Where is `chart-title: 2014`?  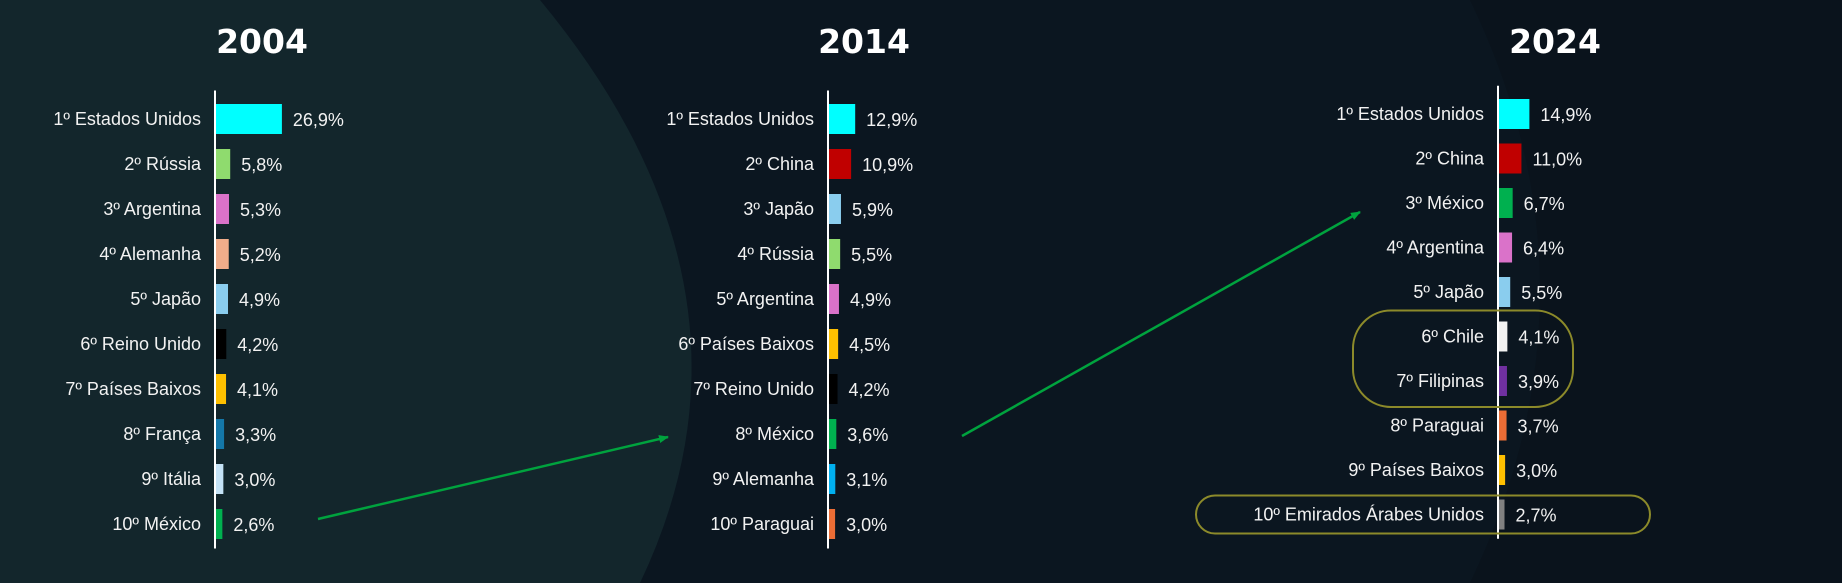
chart-title: 2014 is located at coordinates (864, 41).